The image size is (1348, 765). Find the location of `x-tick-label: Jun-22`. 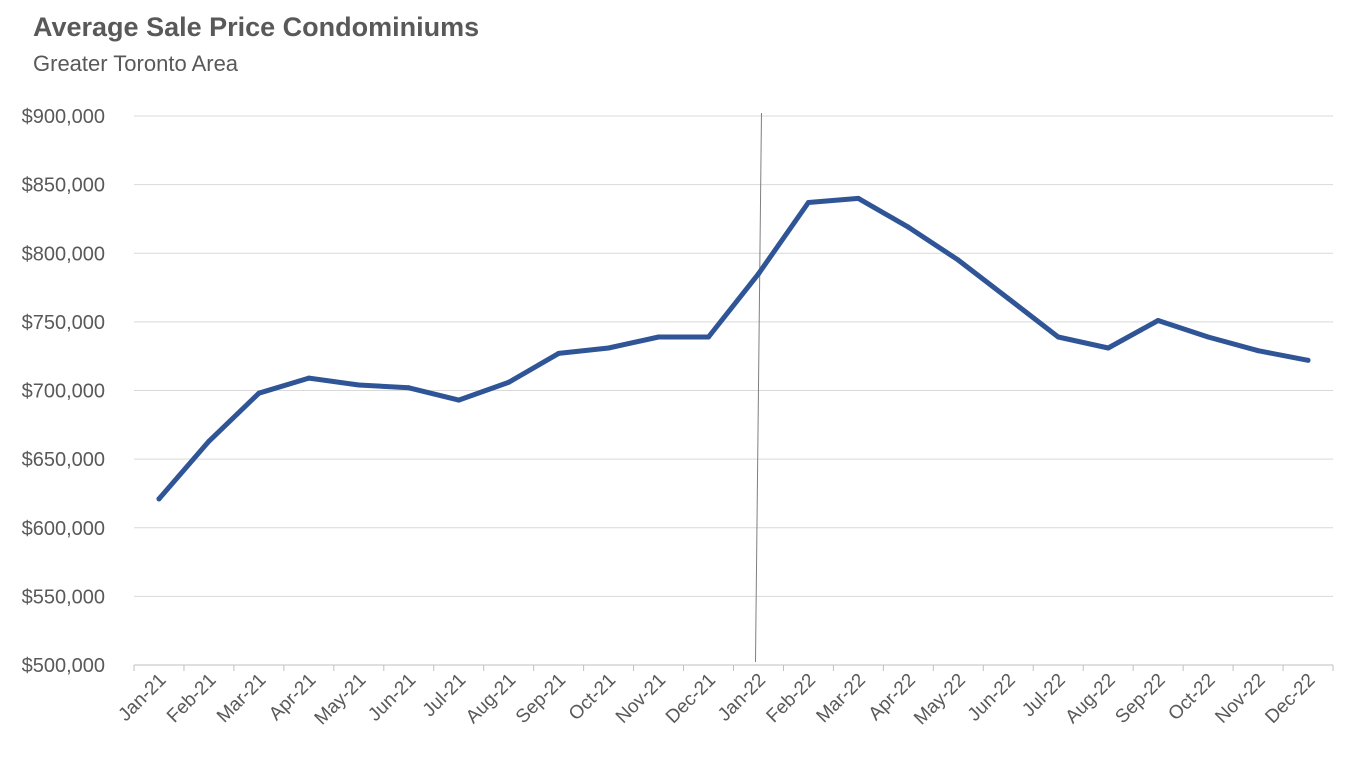

x-tick-label: Jun-22 is located at coordinates (992, 698).